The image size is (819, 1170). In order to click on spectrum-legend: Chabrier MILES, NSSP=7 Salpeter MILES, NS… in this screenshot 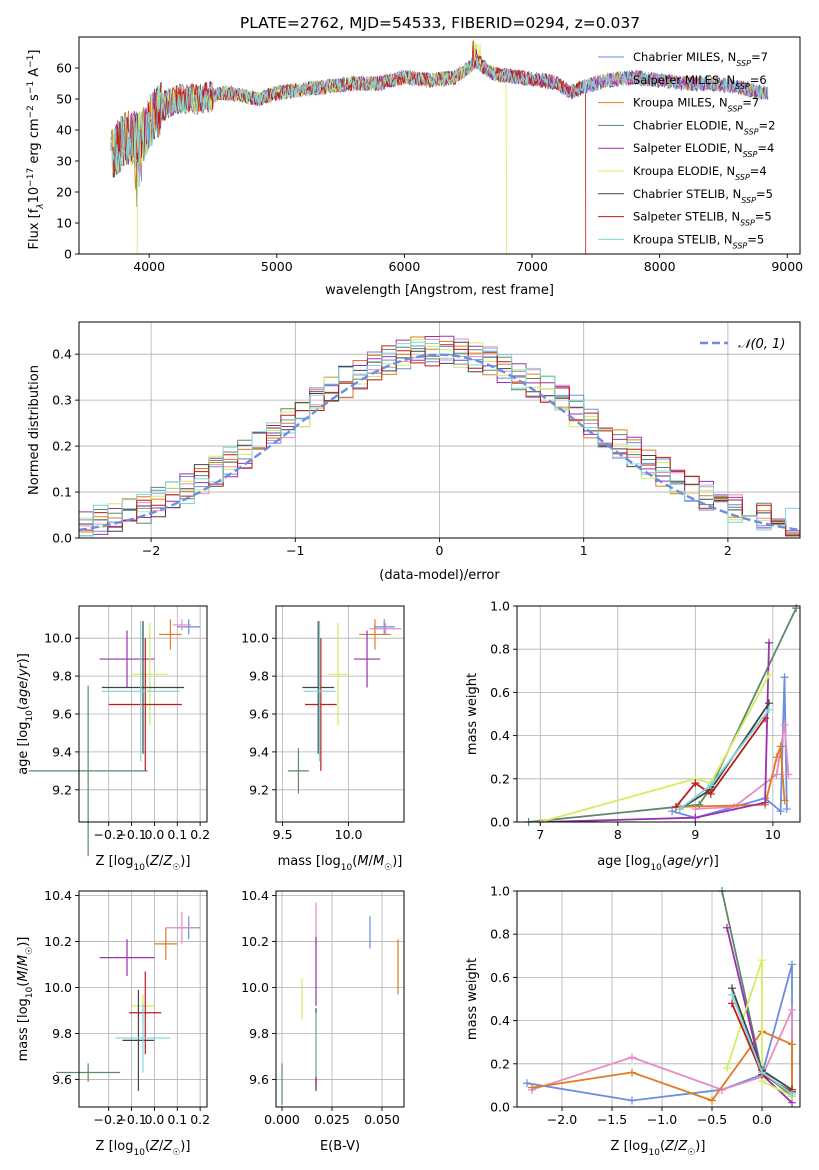, I will do `click(686, 150)`.